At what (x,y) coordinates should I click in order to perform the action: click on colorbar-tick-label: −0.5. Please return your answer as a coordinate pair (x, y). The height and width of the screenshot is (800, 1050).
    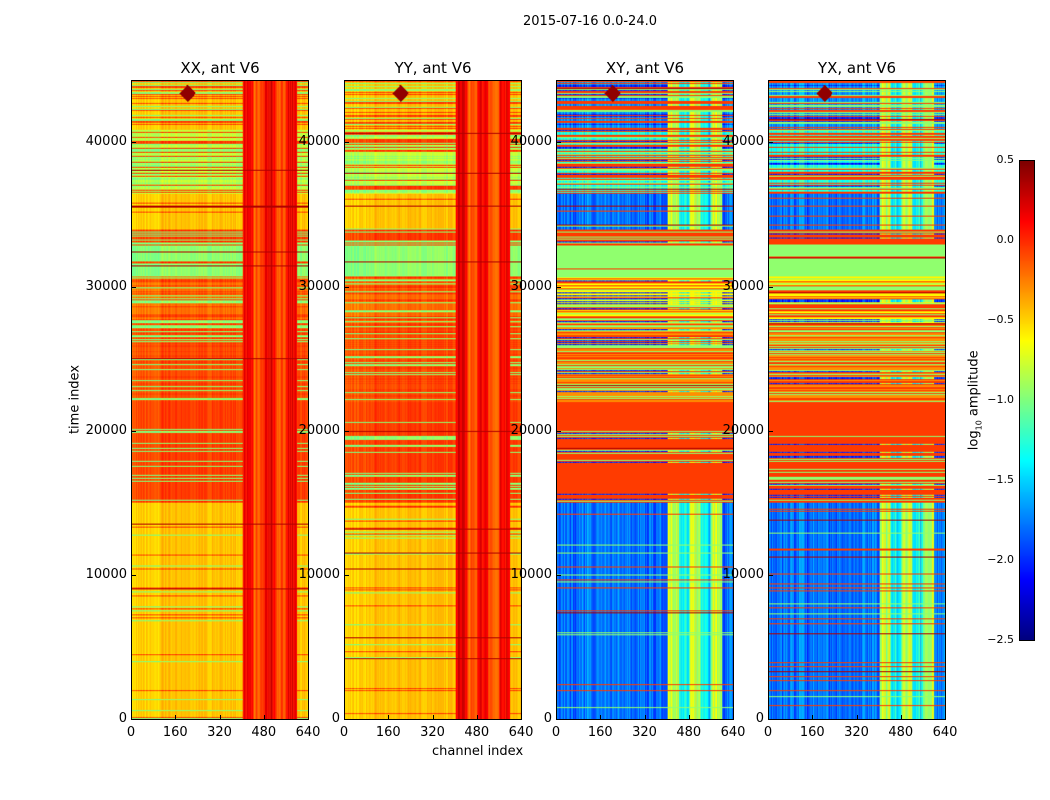
    Looking at the image, I should click on (1000, 319).